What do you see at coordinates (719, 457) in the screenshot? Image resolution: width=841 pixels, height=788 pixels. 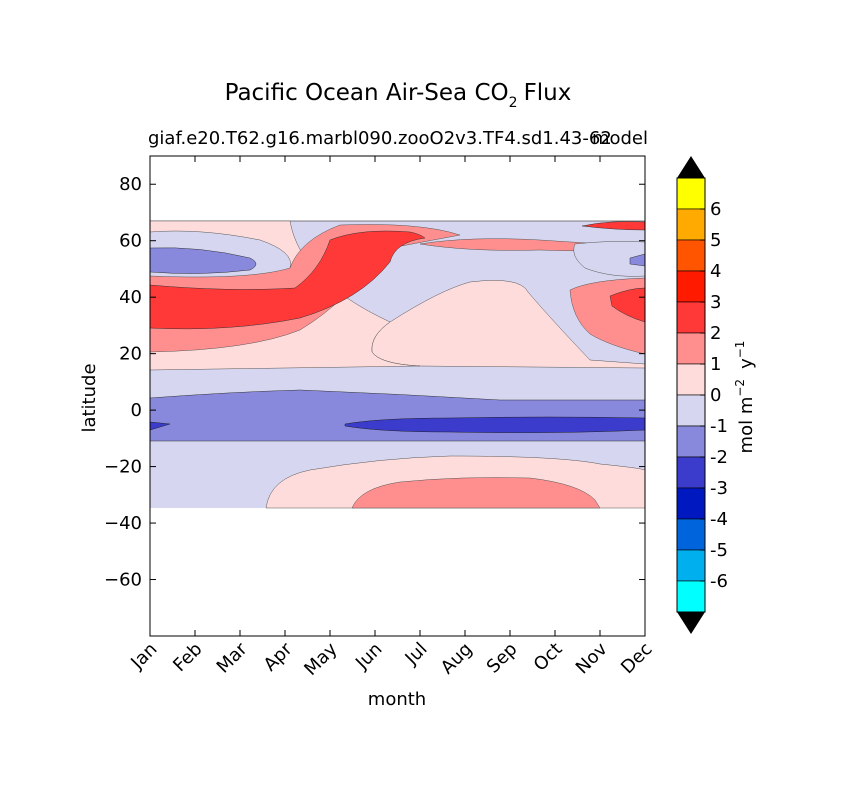 I see `colorbar-tick-label: -2` at bounding box center [719, 457].